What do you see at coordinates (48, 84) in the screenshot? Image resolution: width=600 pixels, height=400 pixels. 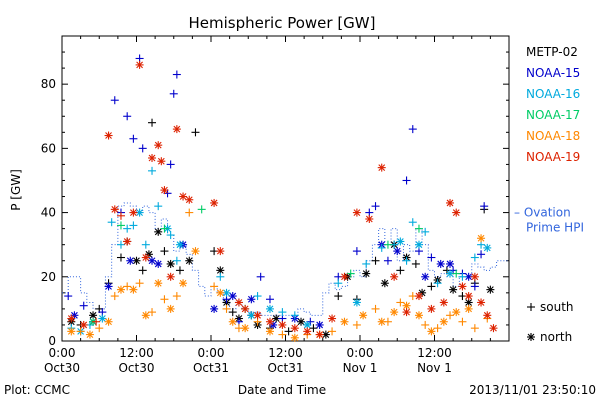 I see `y-tick-label: 80` at bounding box center [48, 84].